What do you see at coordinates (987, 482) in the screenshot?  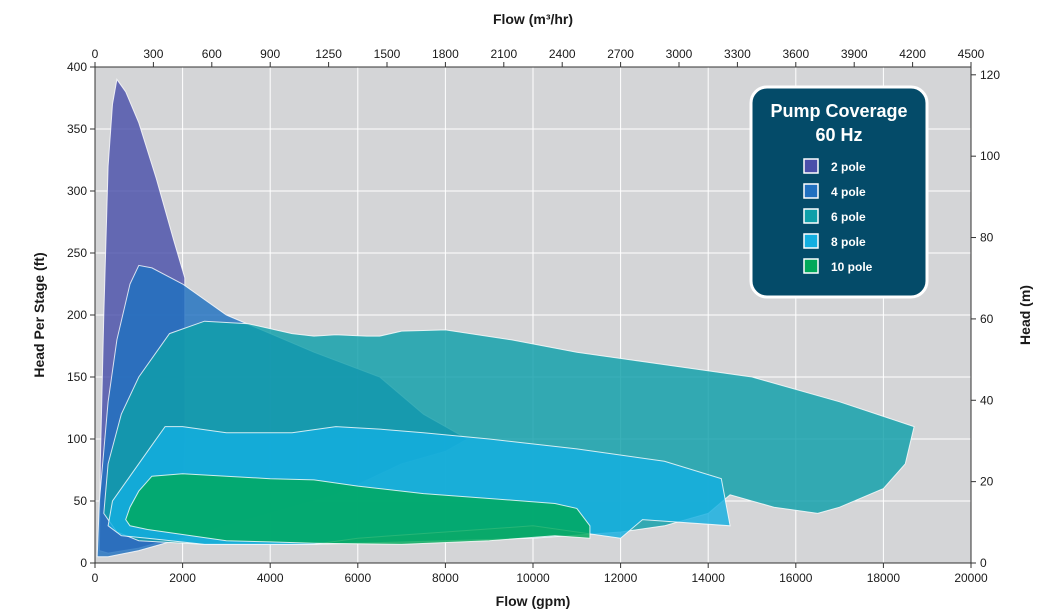 I see `y-right-tick-label: 20` at bounding box center [987, 482].